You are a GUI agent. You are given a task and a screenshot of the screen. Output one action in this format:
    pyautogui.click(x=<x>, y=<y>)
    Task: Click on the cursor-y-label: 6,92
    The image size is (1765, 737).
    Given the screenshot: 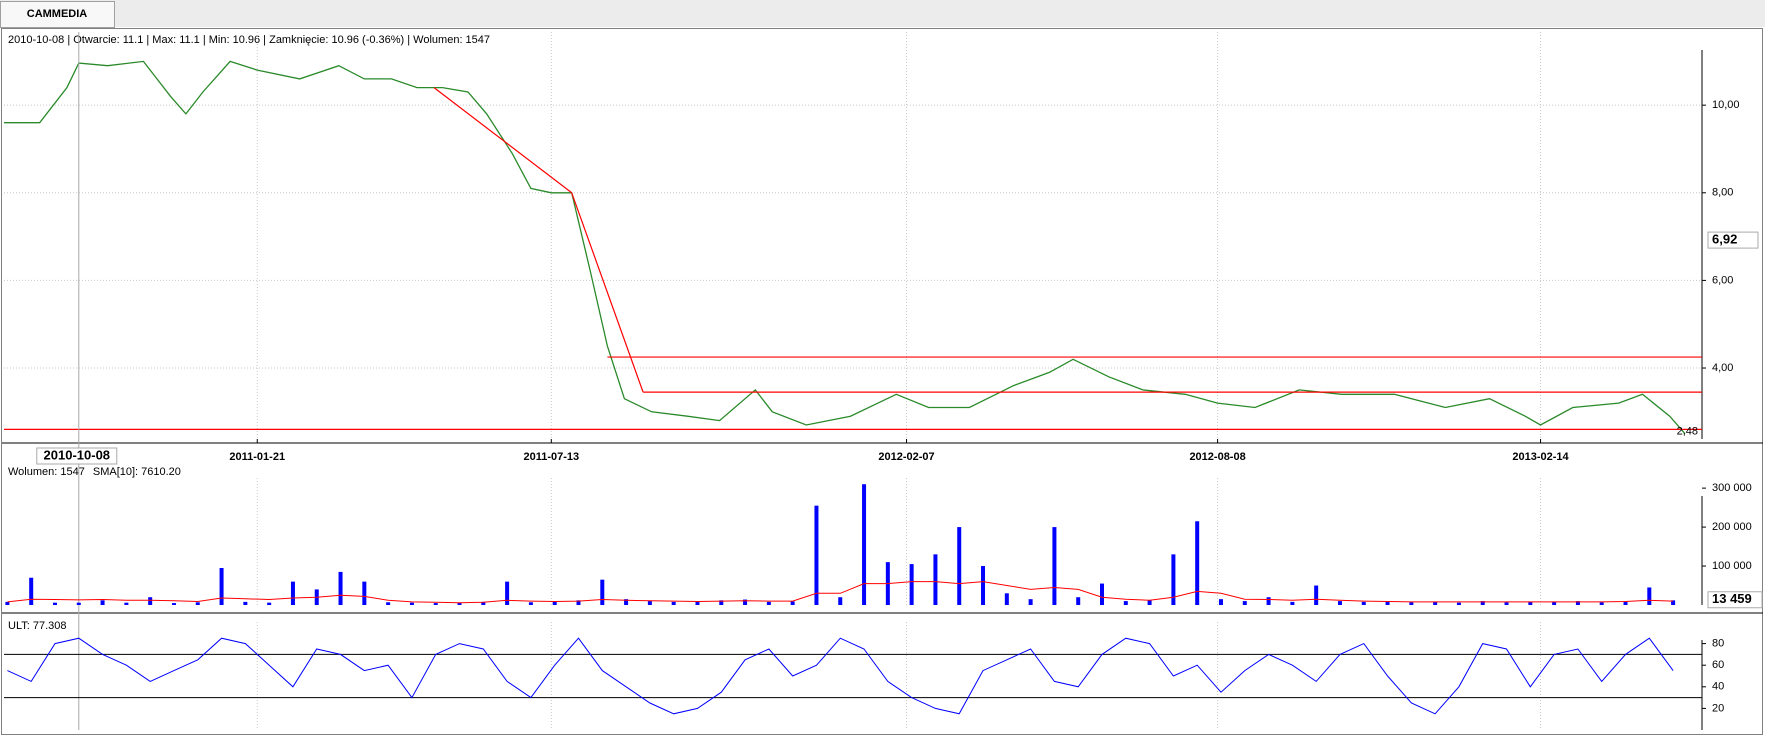 What is the action you would take?
    pyautogui.click(x=1724, y=239)
    